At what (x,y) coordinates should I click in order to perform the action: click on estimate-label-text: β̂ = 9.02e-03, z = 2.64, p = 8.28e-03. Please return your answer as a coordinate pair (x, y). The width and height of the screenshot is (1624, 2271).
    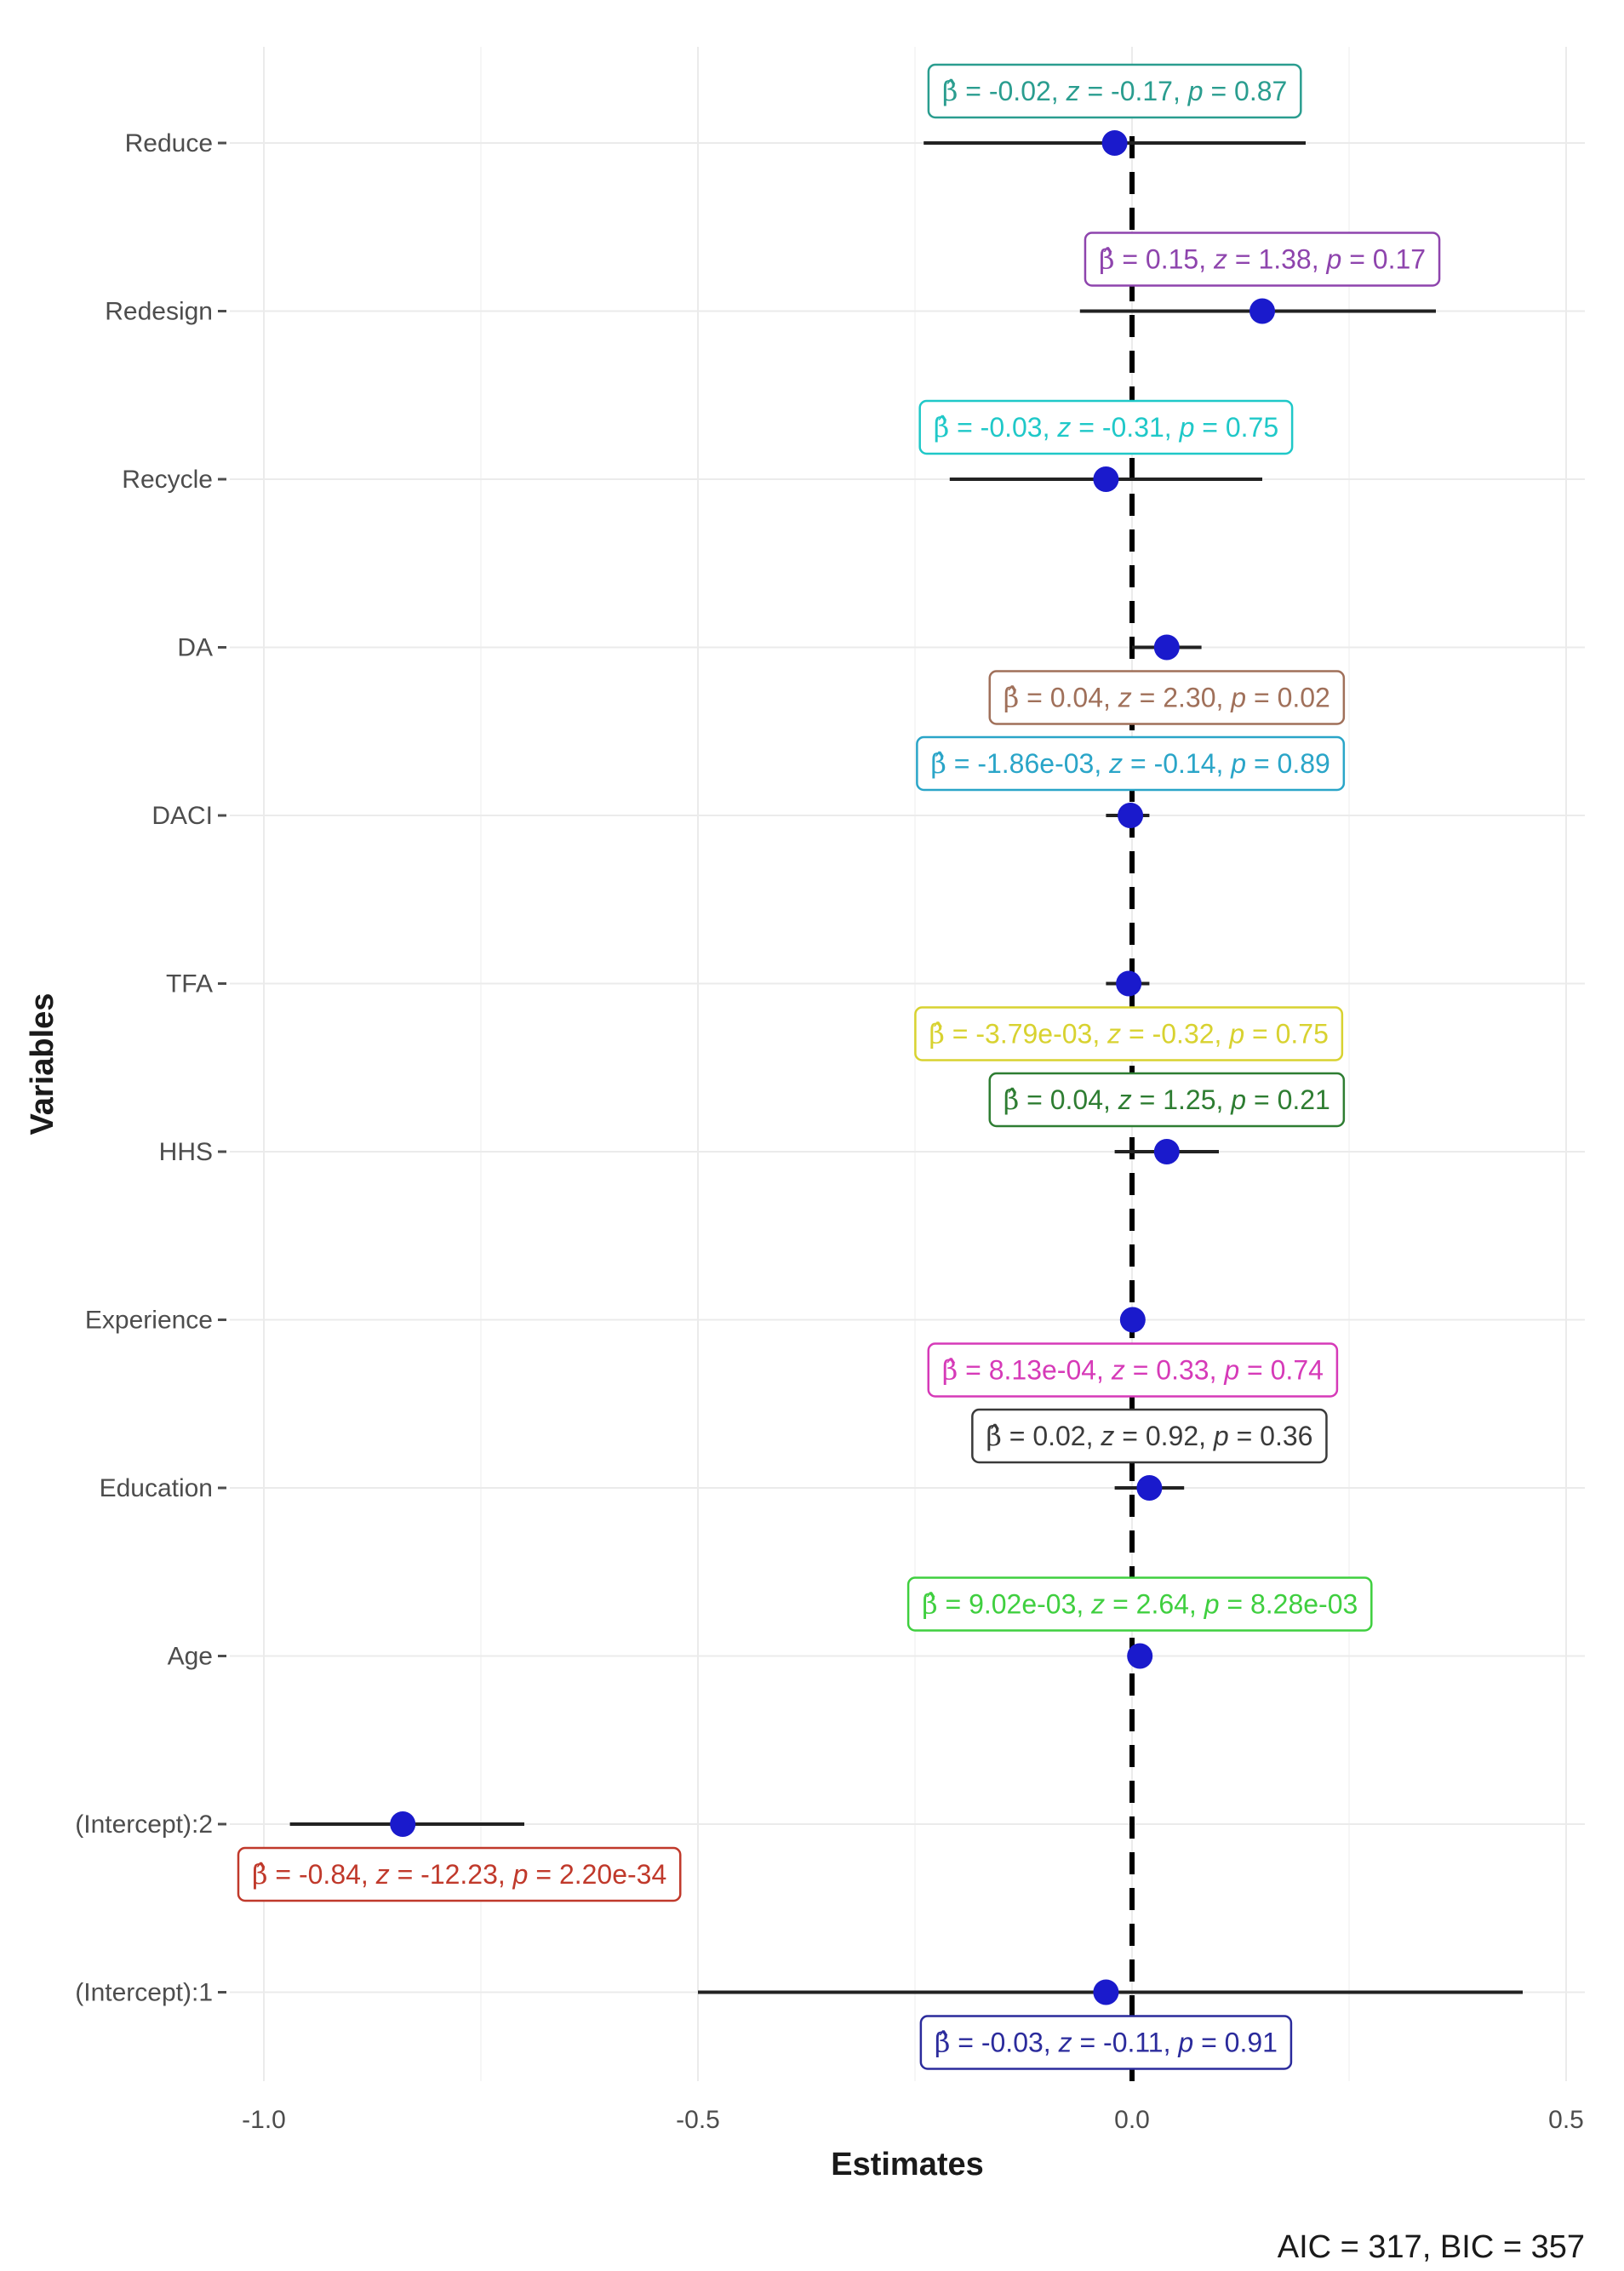
    Looking at the image, I should click on (1140, 1604).